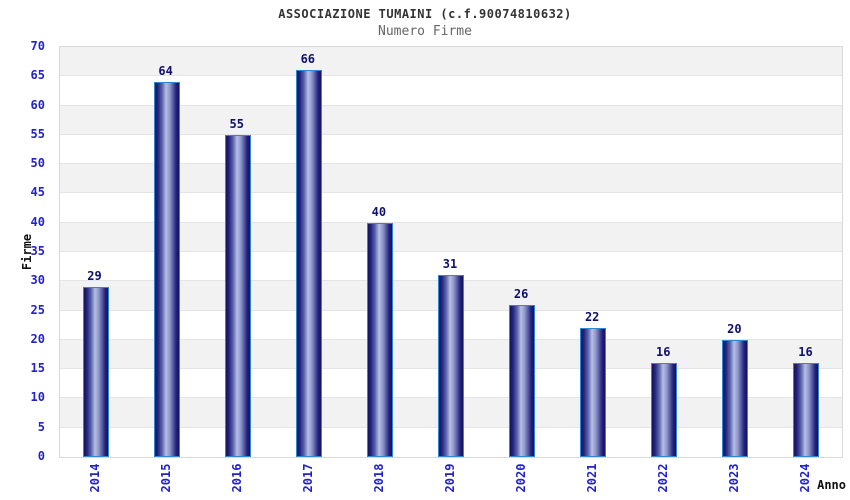 This screenshot has height=500, width=850. I want to click on x-axis-title: Anno, so click(831, 485).